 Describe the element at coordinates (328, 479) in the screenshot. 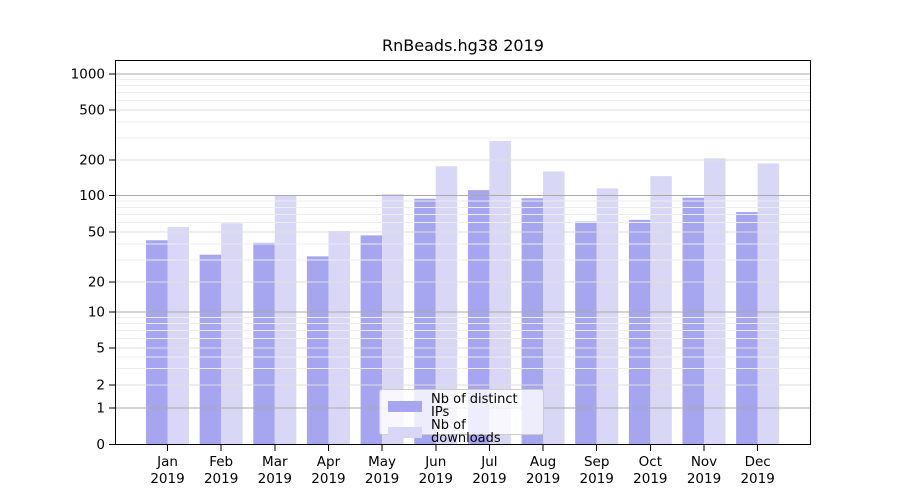

I see `x-tick-year-apr: 2019` at that location.